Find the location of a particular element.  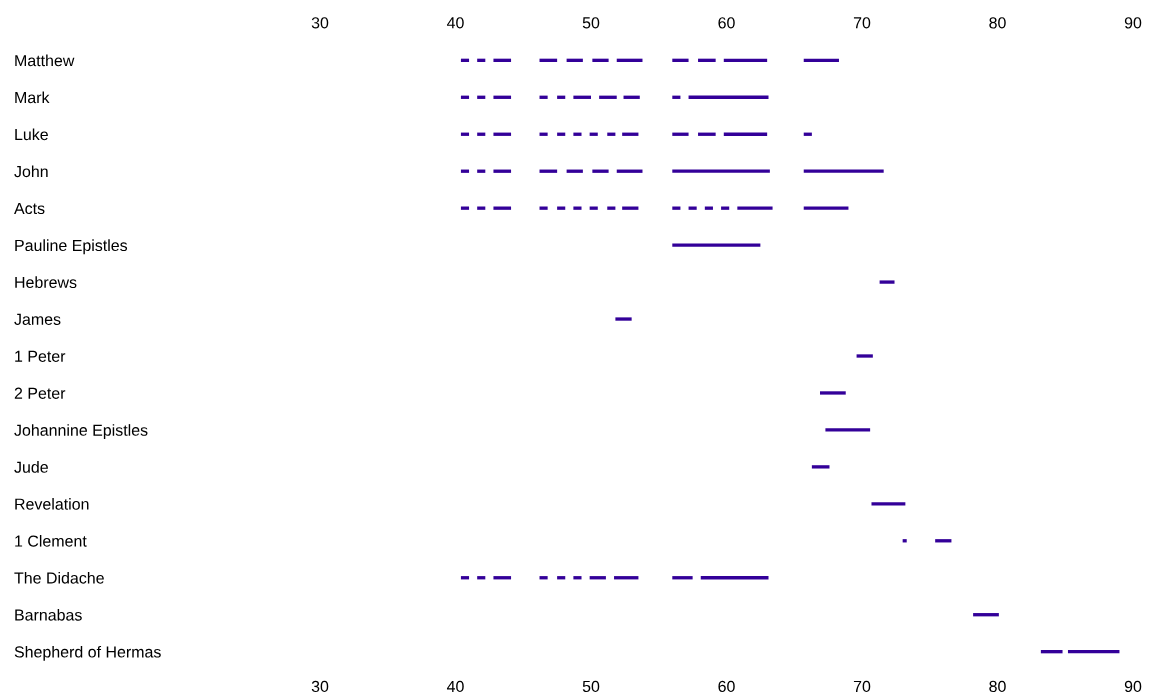

x-tick-label: 70 is located at coordinates (862, 686).